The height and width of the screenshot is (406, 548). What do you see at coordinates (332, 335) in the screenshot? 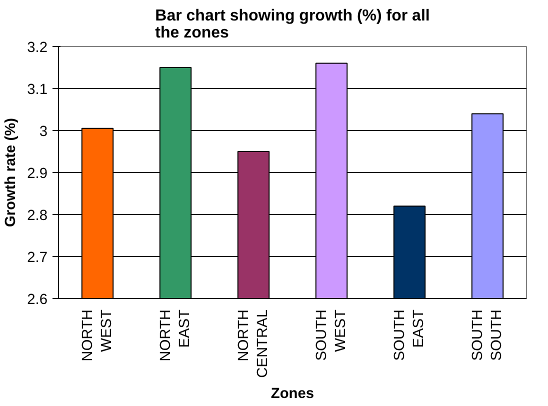
I see `x-tick-label: SOUTH WEST` at bounding box center [332, 335].